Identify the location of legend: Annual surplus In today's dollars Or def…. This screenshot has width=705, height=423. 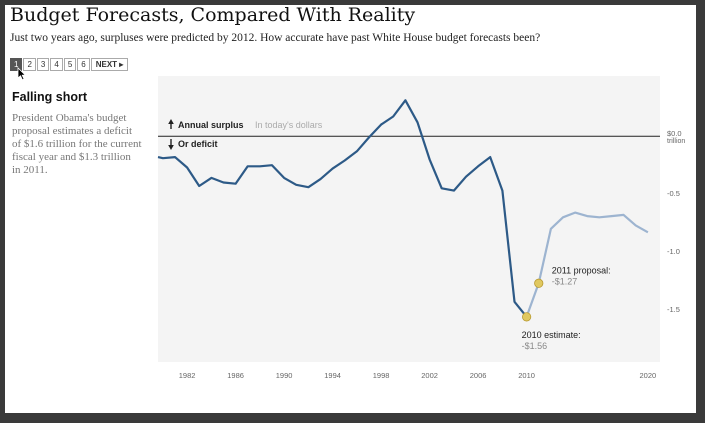
(245, 134).